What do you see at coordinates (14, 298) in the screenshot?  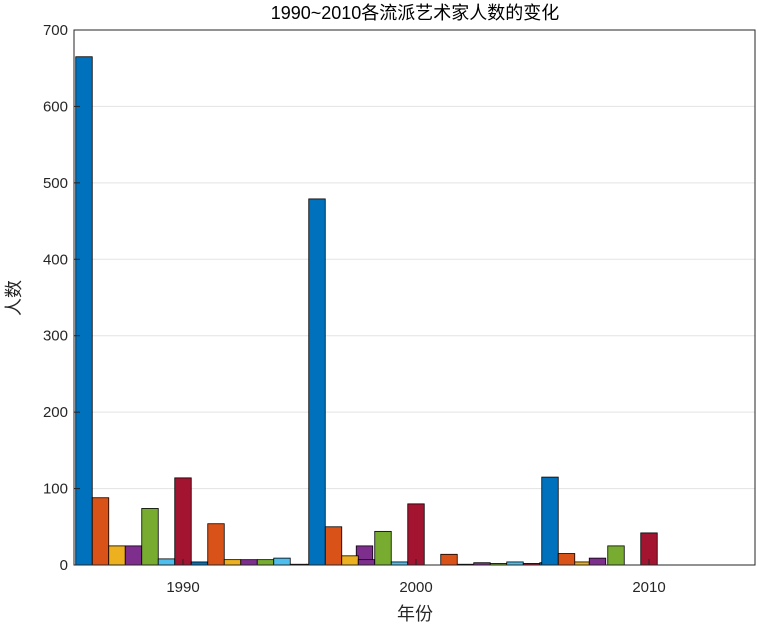 I see `y-axis-label: 人数` at bounding box center [14, 298].